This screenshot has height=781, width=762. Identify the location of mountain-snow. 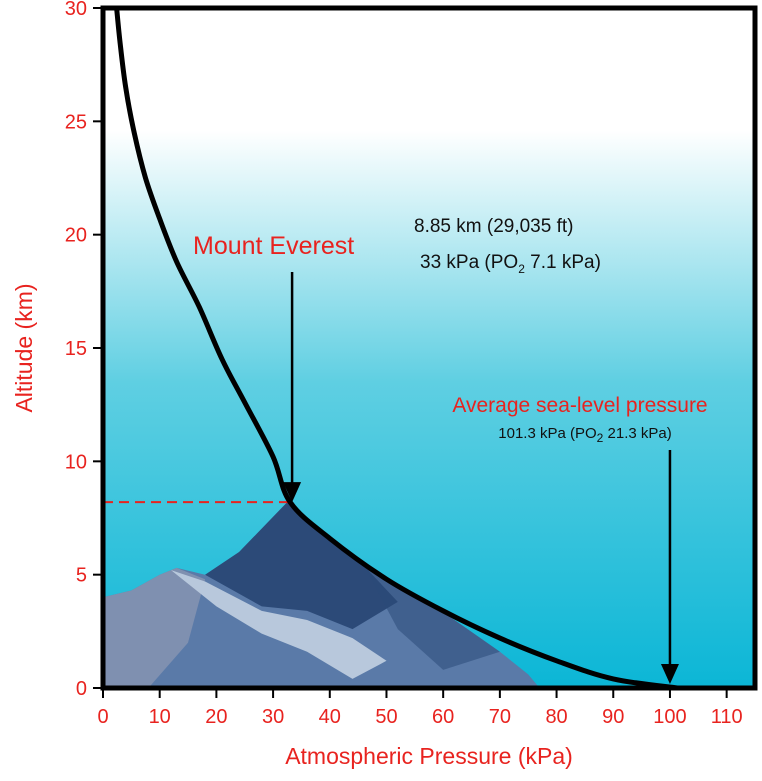
(279, 624).